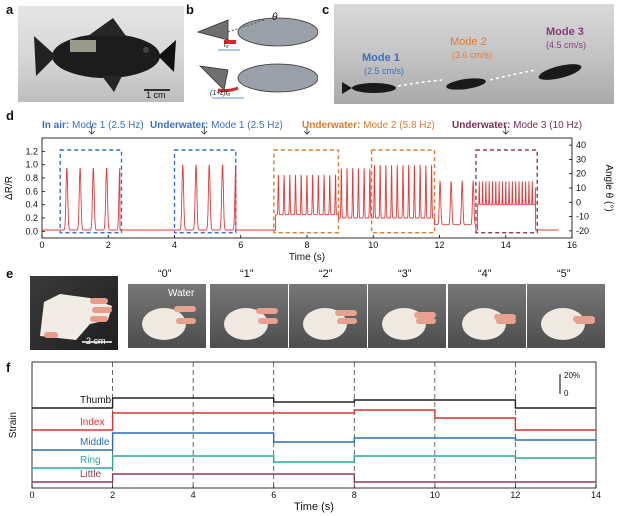  I want to click on y-right-tick-label: 10, so click(581, 188).